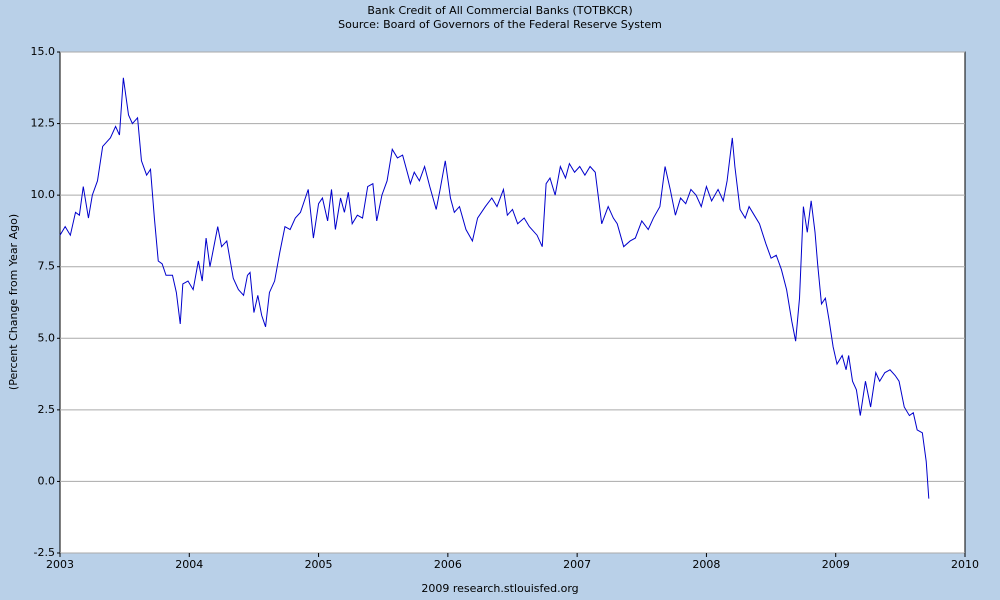  I want to click on y-tick-label: 2.5, so click(47, 409).